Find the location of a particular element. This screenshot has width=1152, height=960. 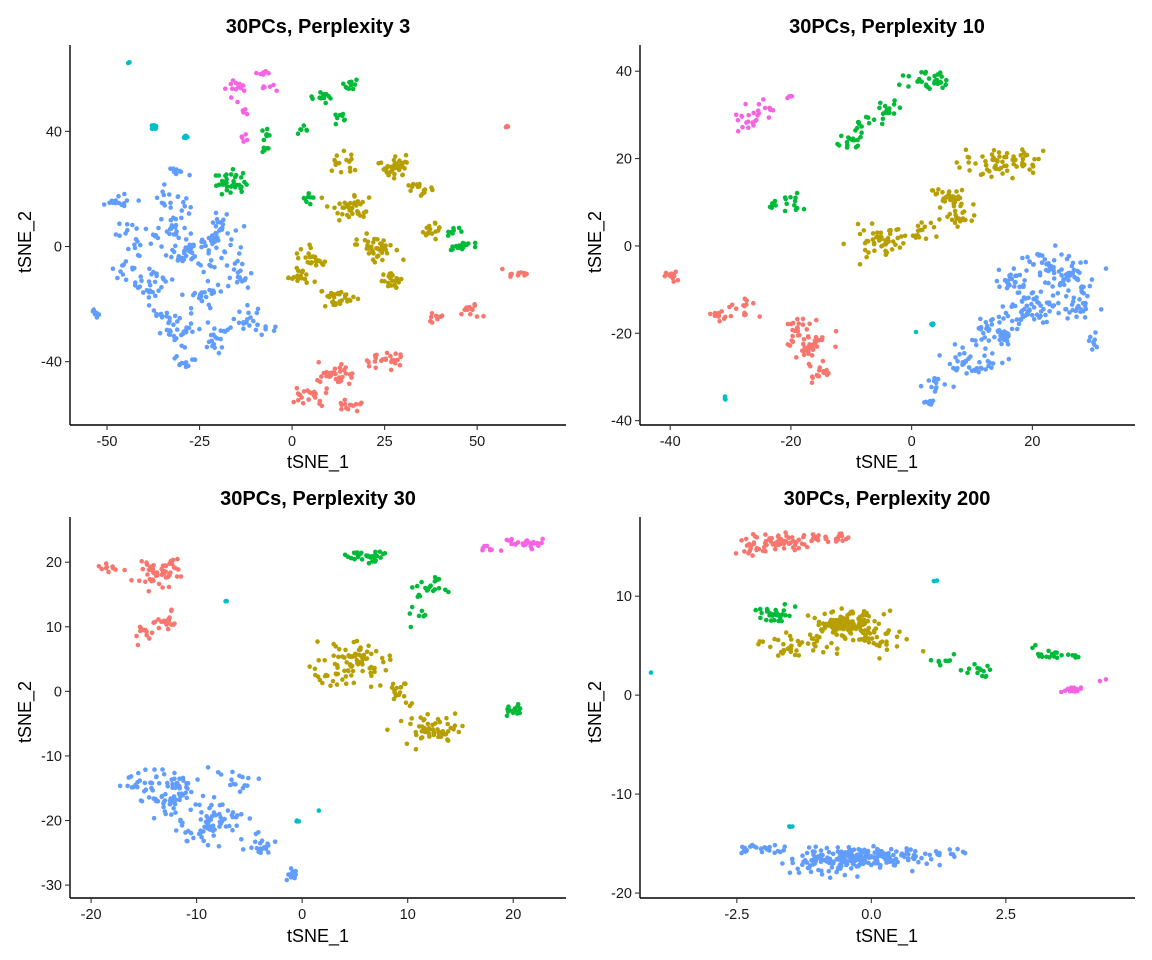

x-tick-label: 0 is located at coordinates (302, 915).